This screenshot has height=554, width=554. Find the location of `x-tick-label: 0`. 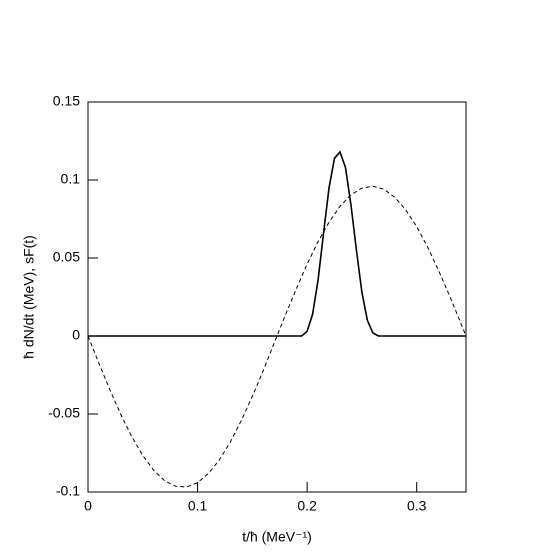

x-tick-label: 0 is located at coordinates (88, 506).